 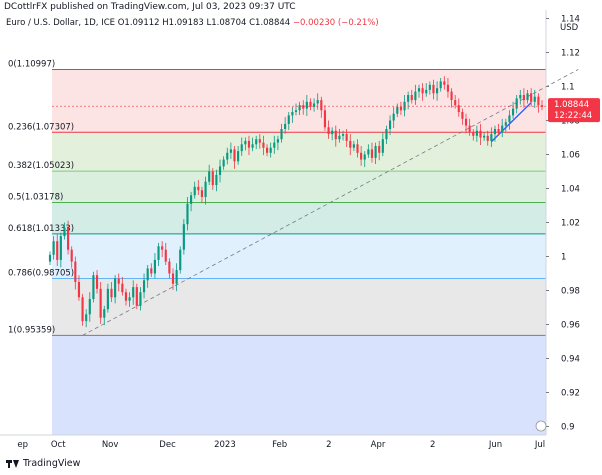 I want to click on time-tick-label: Feb, so click(x=279, y=445).